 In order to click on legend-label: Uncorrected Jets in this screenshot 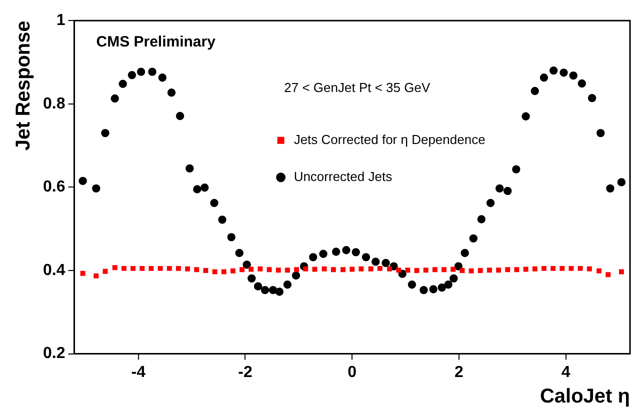, I will do `click(343, 176)`.